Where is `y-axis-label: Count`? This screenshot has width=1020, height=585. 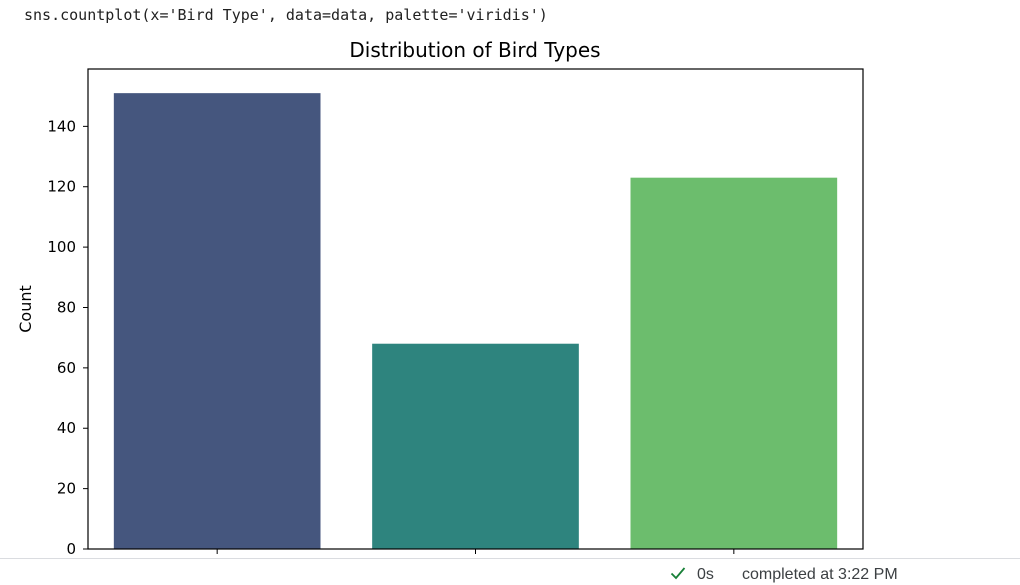
y-axis-label: Count is located at coordinates (25, 309).